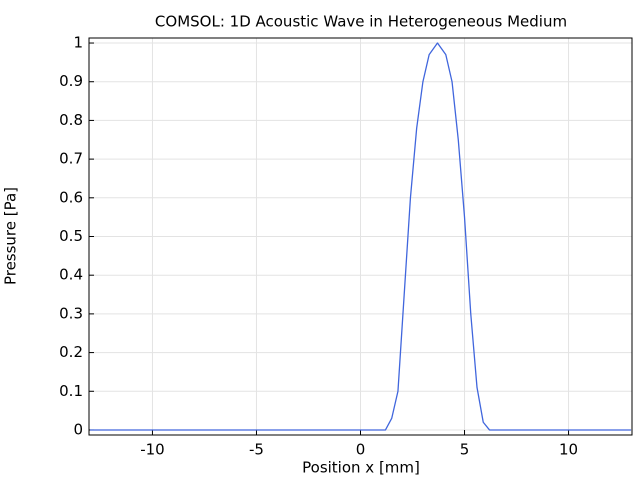 The height and width of the screenshot is (480, 640). What do you see at coordinates (152, 450) in the screenshot?
I see `x-tick-label: -10` at bounding box center [152, 450].